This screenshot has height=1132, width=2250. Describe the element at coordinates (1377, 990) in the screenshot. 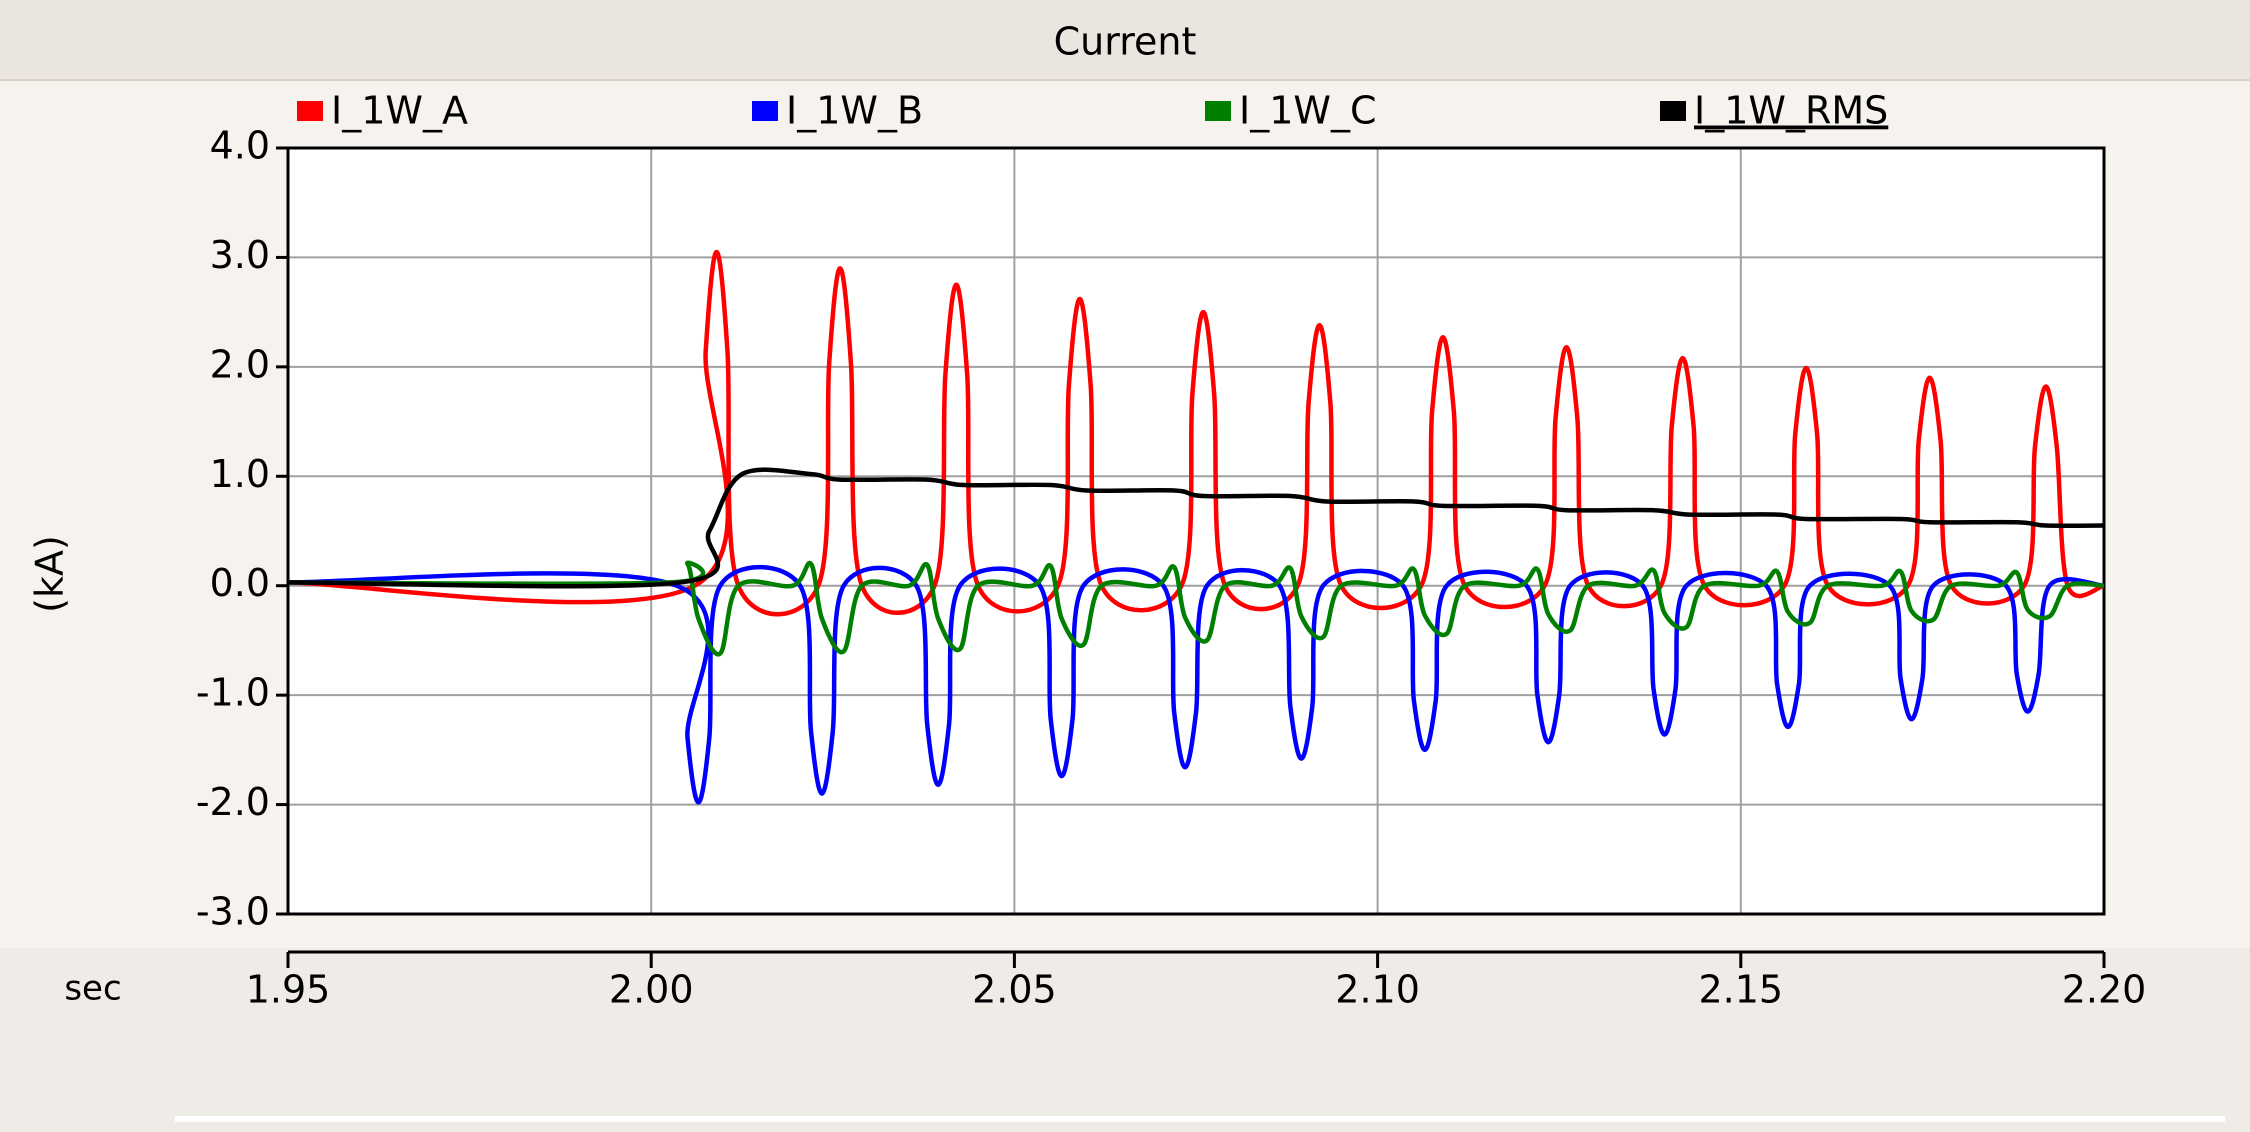

I see `x-tick-label: 2.10` at that location.